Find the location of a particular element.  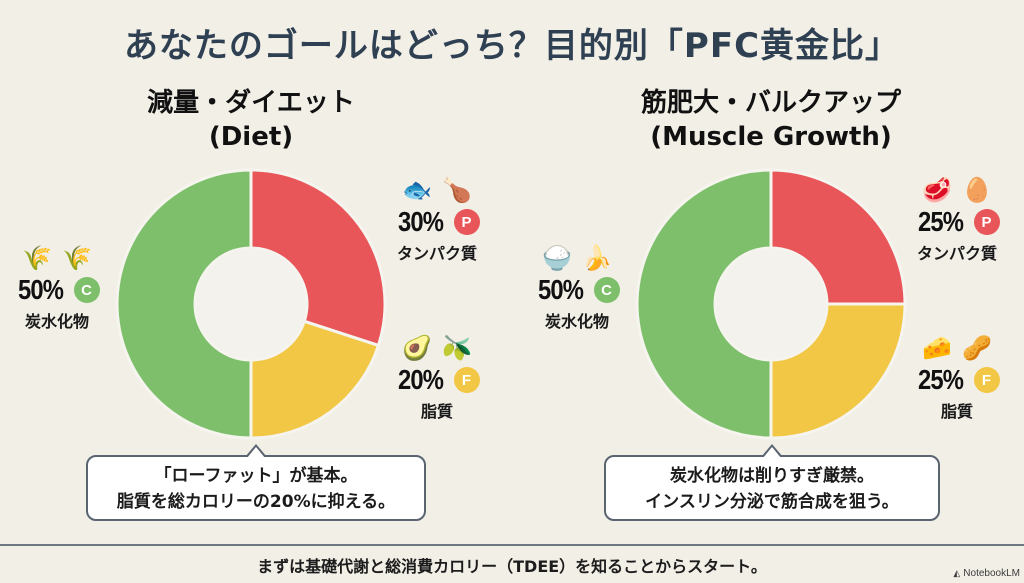

footer-divider is located at coordinates (512, 545).